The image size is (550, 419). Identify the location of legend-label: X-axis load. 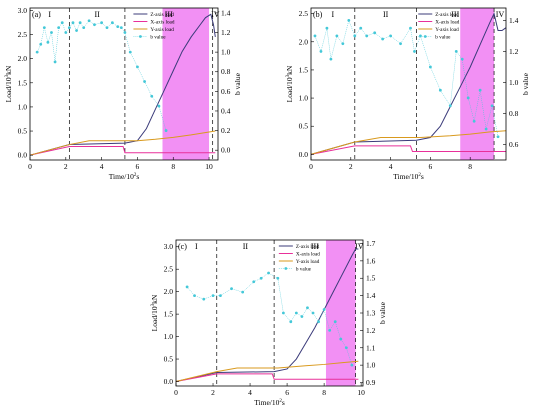
(447, 22).